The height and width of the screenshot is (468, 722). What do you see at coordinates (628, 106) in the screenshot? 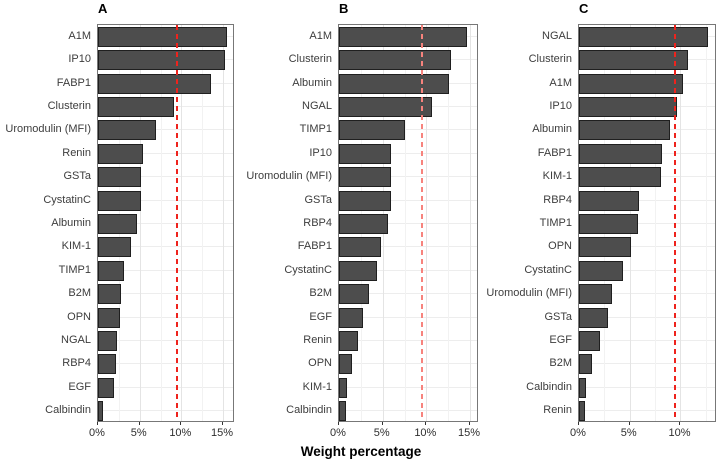
I see `bar-ip10` at bounding box center [628, 106].